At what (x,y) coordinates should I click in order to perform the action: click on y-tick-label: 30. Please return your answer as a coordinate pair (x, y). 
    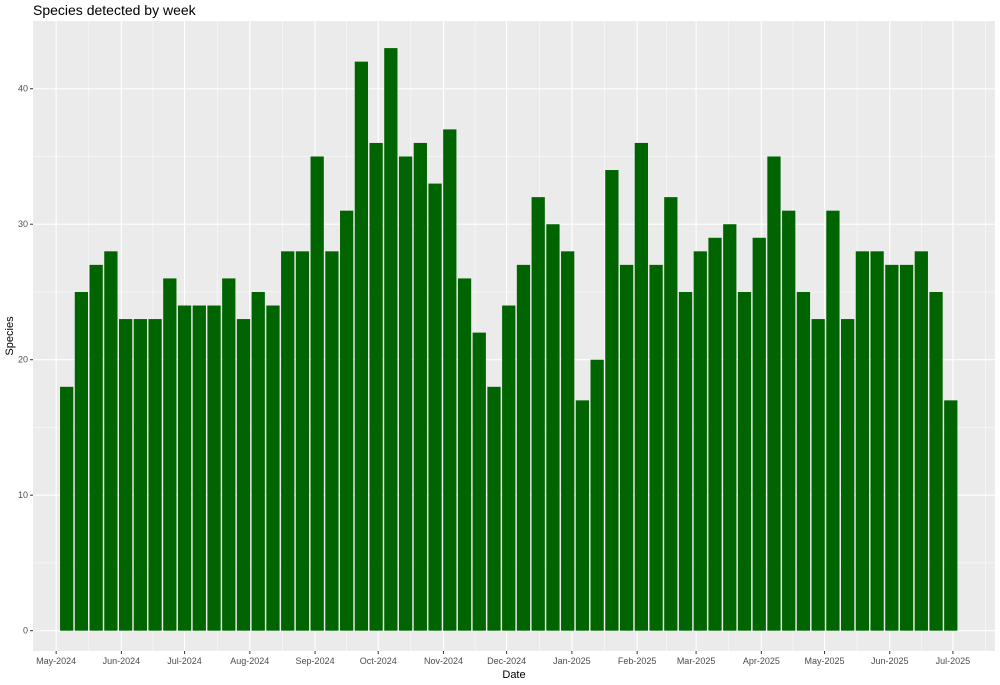
    Looking at the image, I should click on (23, 224).